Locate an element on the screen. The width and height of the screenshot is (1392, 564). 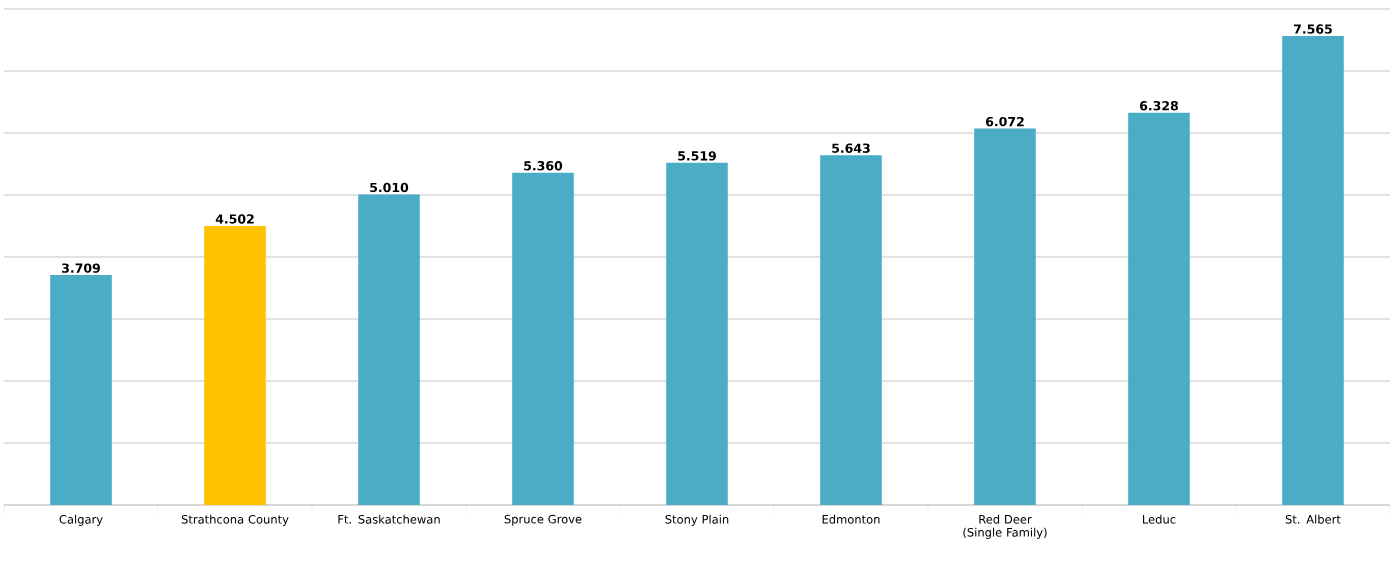
data-label: 3.709 is located at coordinates (81, 268).